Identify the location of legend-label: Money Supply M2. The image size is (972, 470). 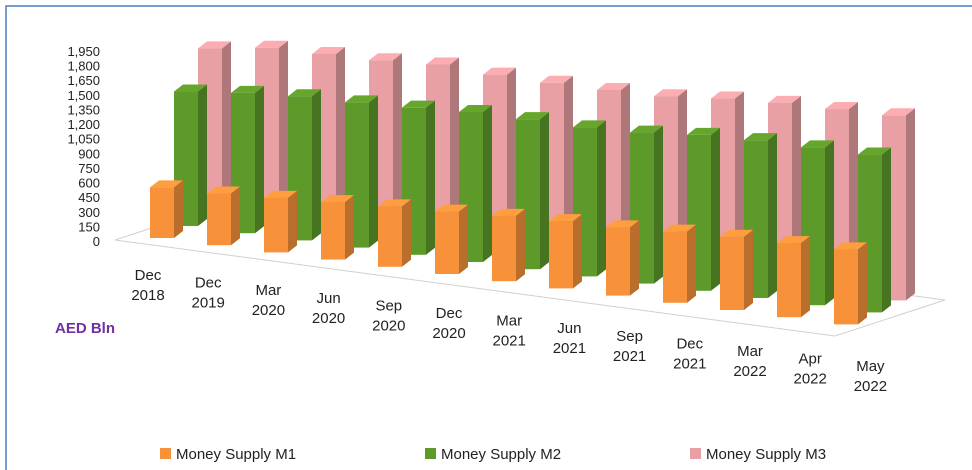
(501, 454).